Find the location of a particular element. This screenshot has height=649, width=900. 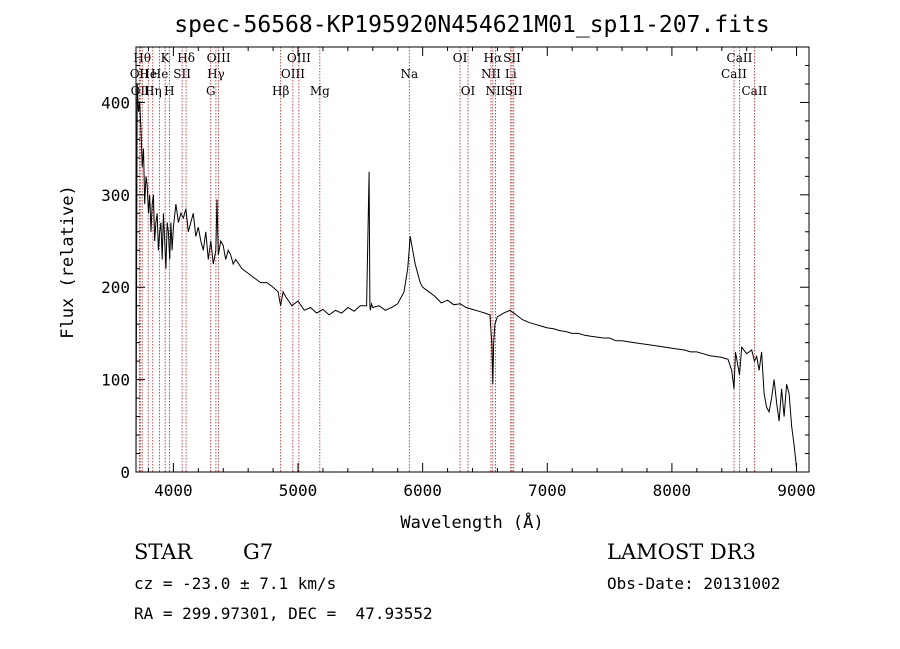

y-axis-label: Flux (relative) is located at coordinates (68, 262).